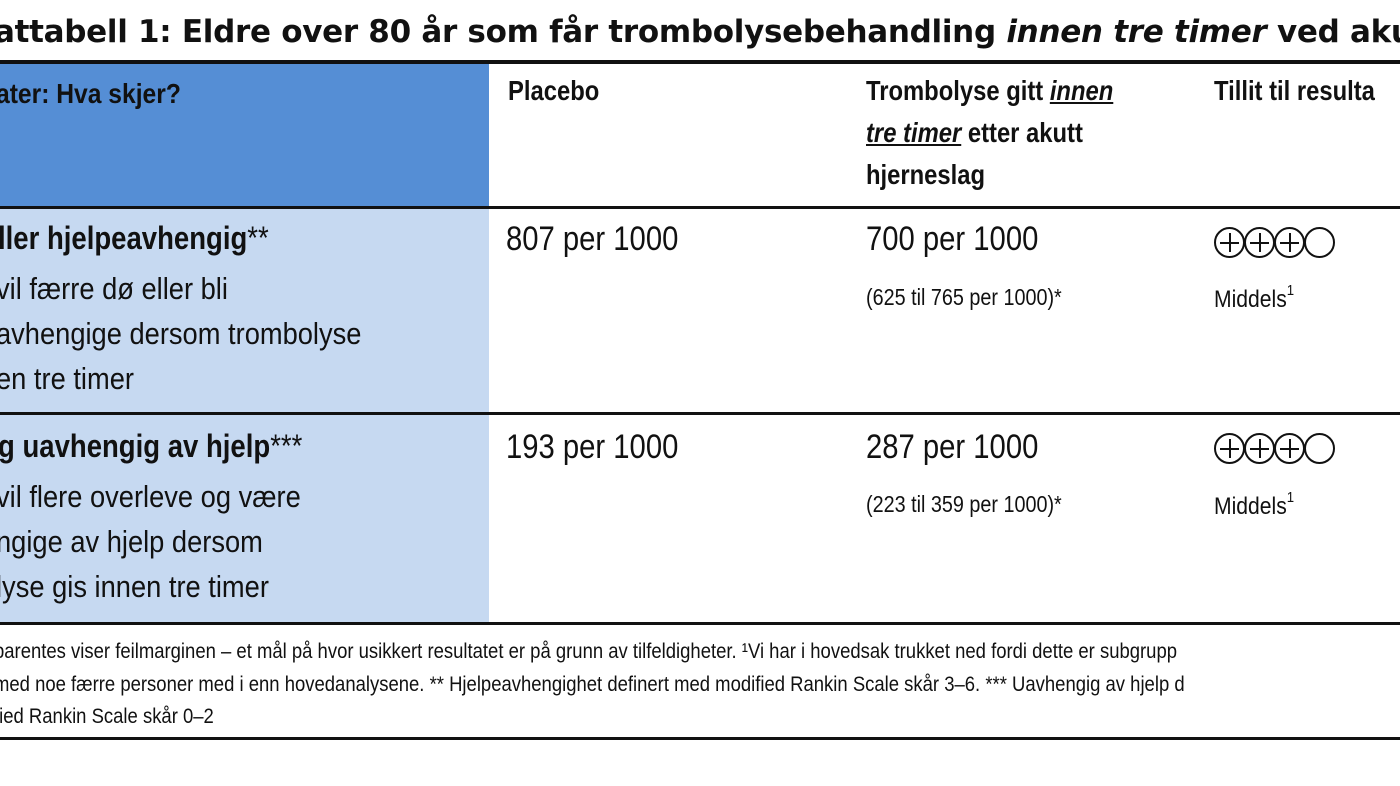  Describe the element at coordinates (1022, 132) in the screenshot. I see `header-treatment-line2: etter akutt` at that location.